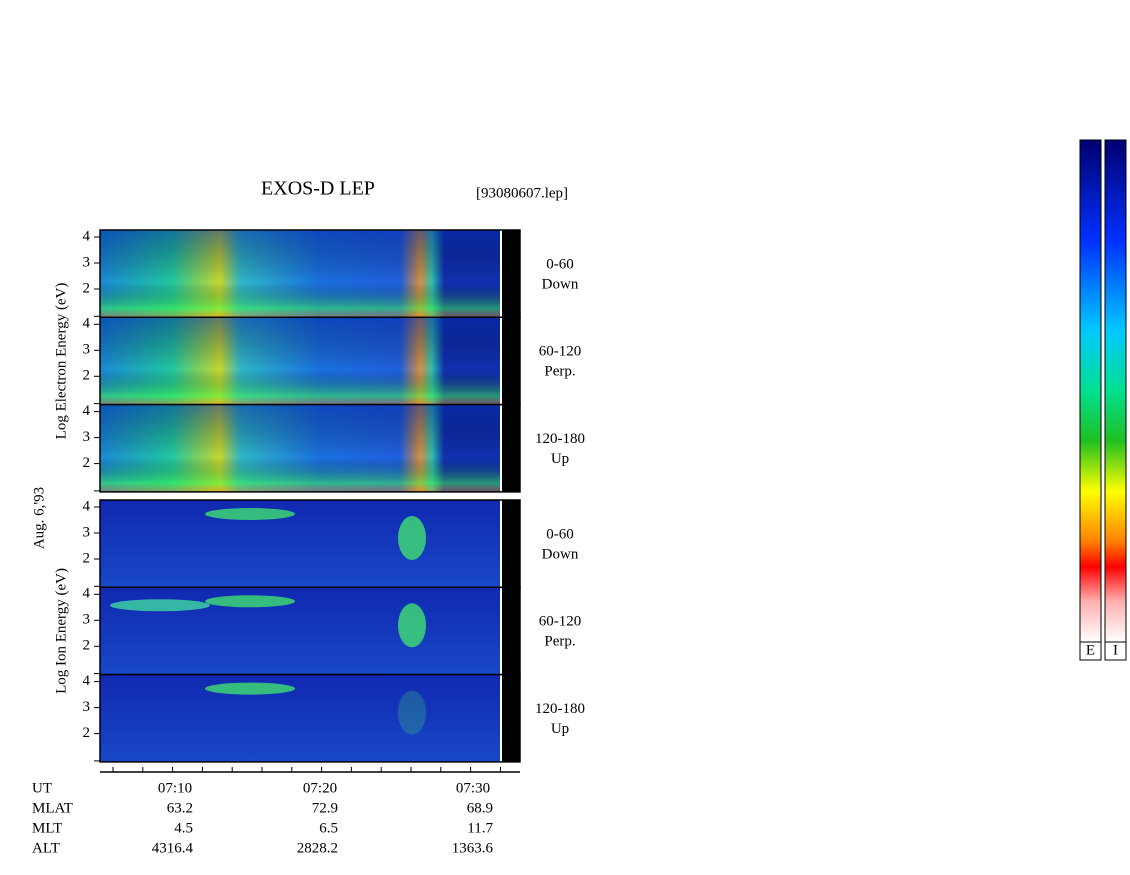 Image resolution: width=1130 pixels, height=875 pixels. I want to click on ephemeris-label: ALT, so click(46, 848).